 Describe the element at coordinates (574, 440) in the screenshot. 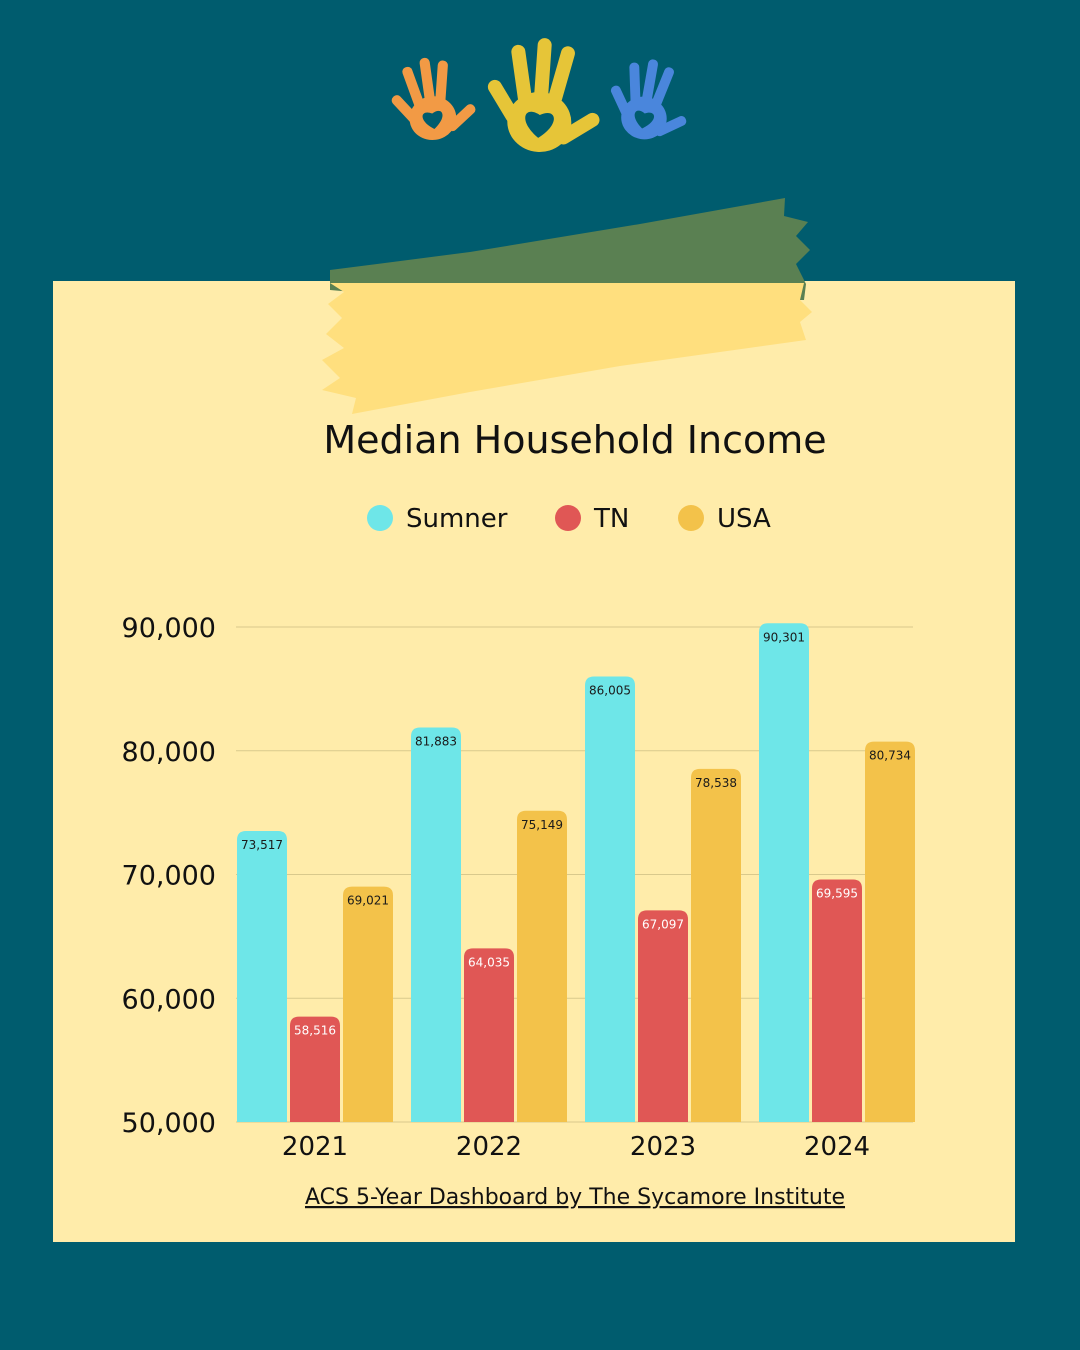

I see `chart-title: Median Household Income` at that location.